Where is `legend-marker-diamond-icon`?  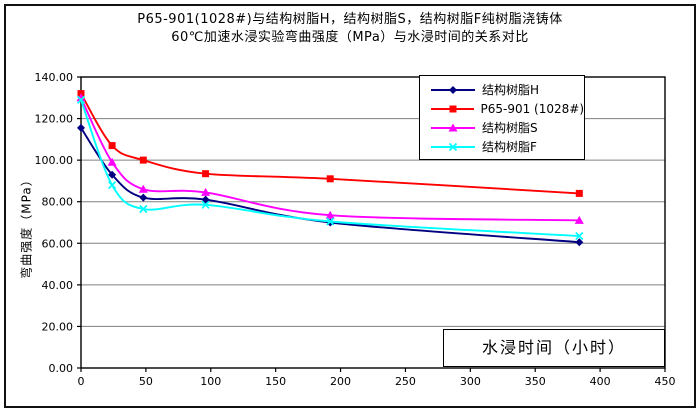 legend-marker-diamond-icon is located at coordinates (453, 89).